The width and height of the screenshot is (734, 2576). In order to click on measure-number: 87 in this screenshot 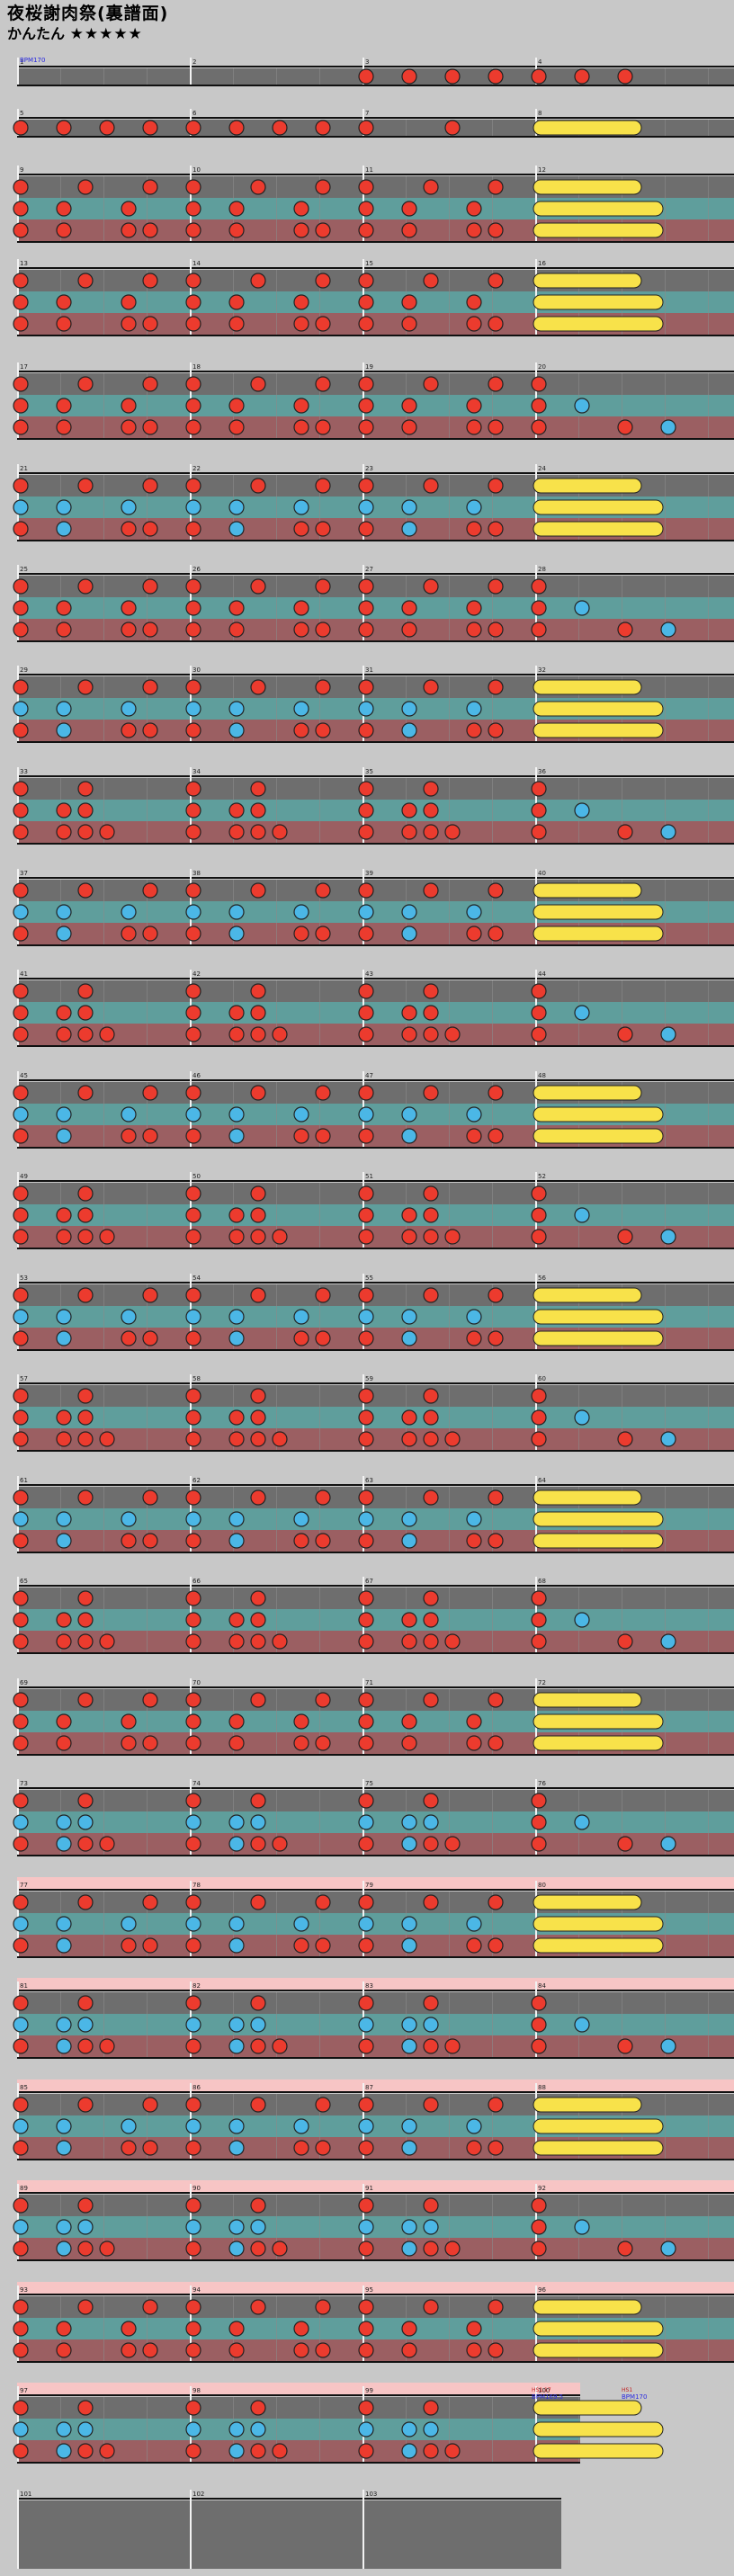, I will do `click(369, 2087)`.